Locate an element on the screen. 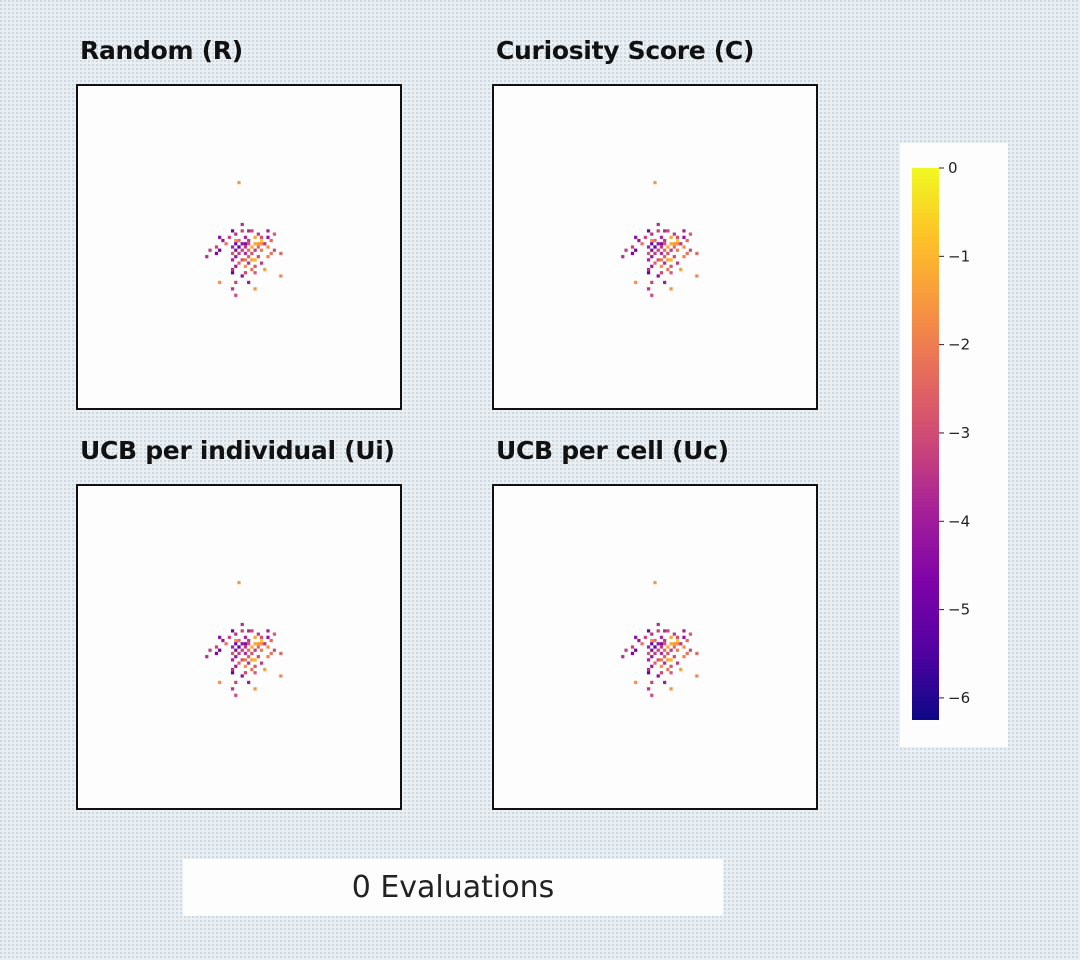 The image size is (1080, 960). colorbar-tick-label: 0 is located at coordinates (953, 168).